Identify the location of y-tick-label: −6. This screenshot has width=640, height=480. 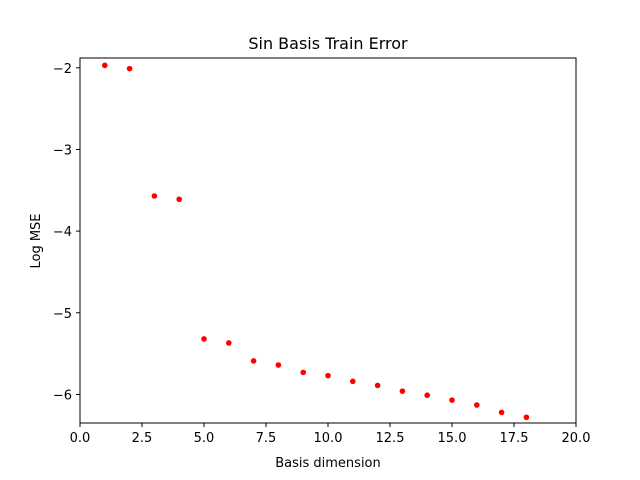
(62, 395).